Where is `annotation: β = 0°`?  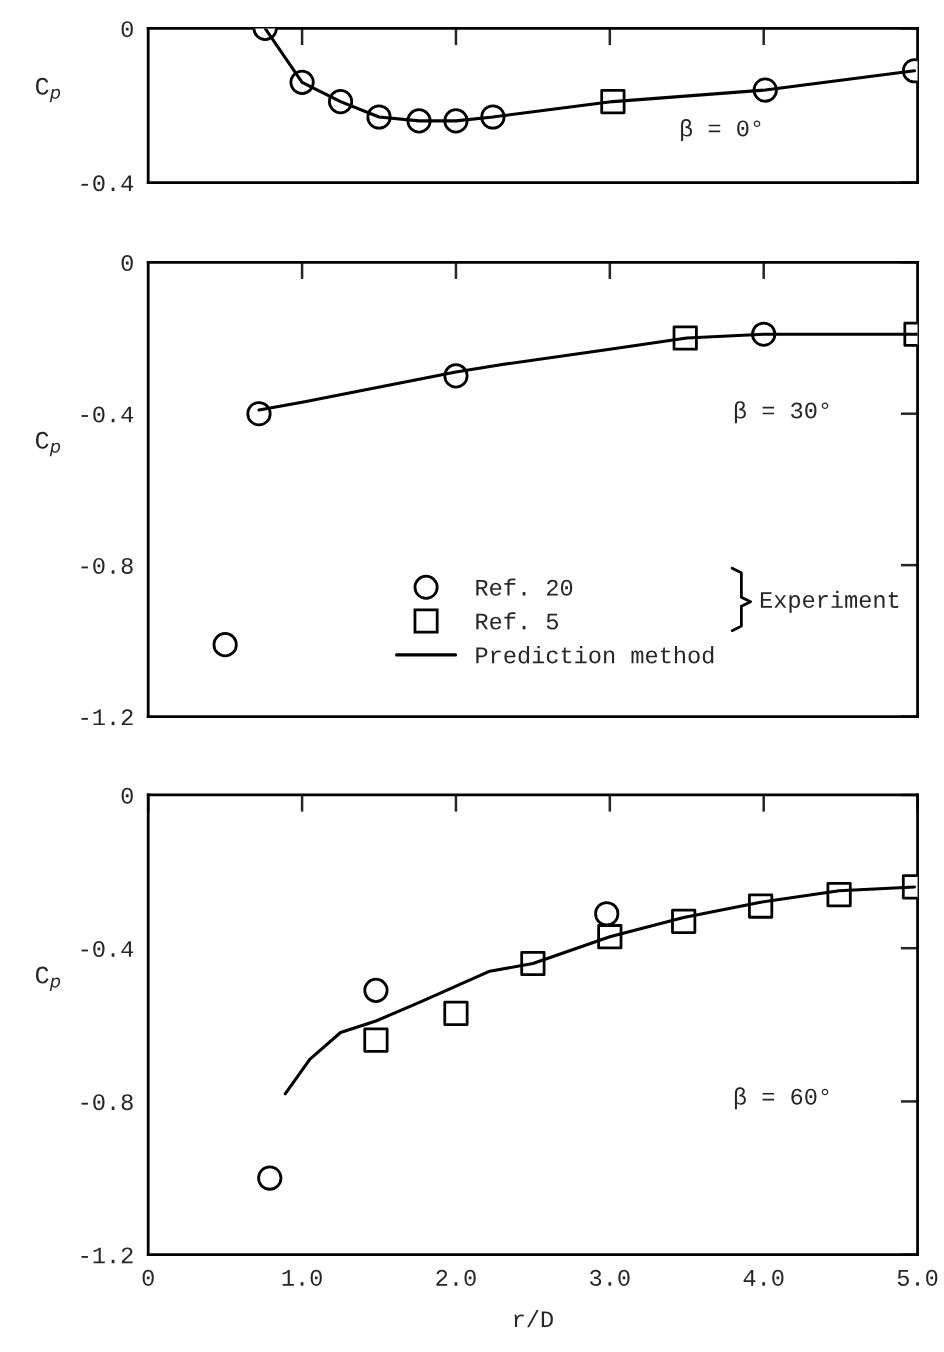 annotation: β = 0° is located at coordinates (721, 130).